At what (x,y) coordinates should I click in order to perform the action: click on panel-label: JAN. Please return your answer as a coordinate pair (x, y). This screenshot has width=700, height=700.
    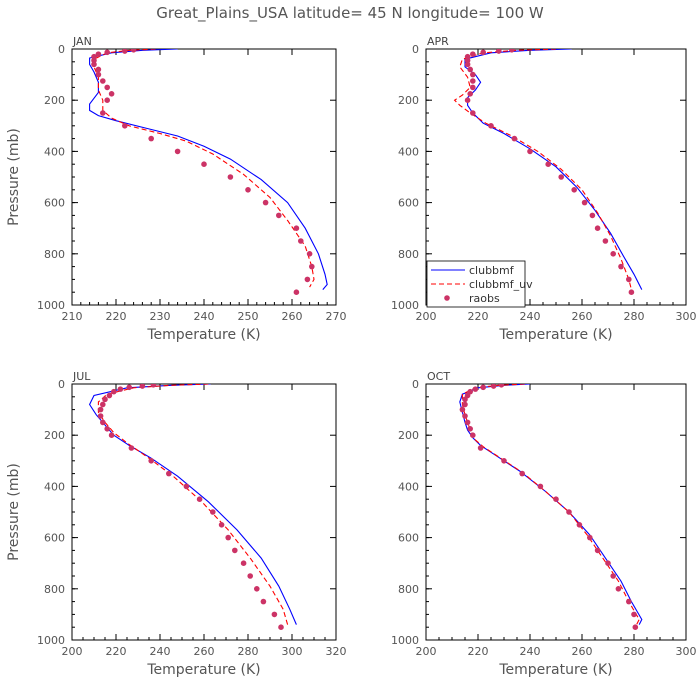
    Looking at the image, I should click on (82, 41).